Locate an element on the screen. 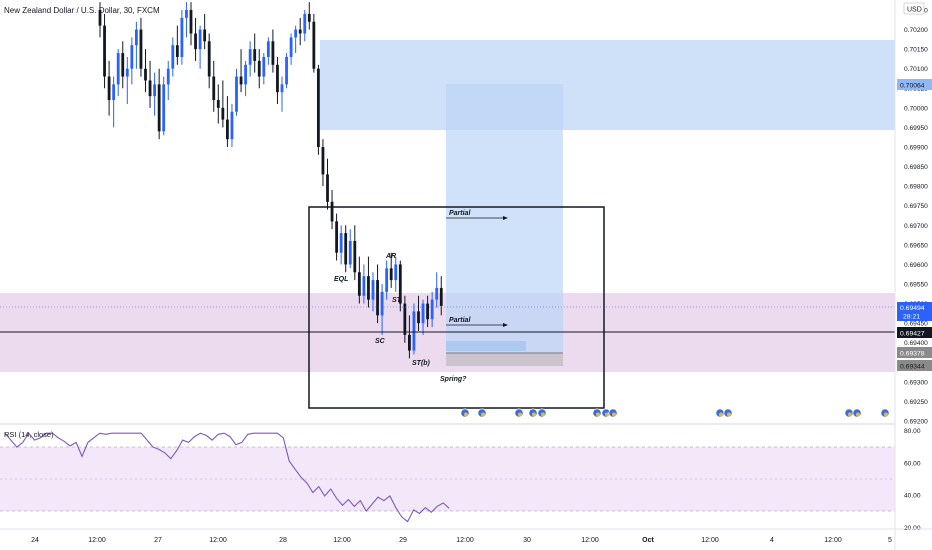  price-tick-label: 0.69300 is located at coordinates (916, 382).